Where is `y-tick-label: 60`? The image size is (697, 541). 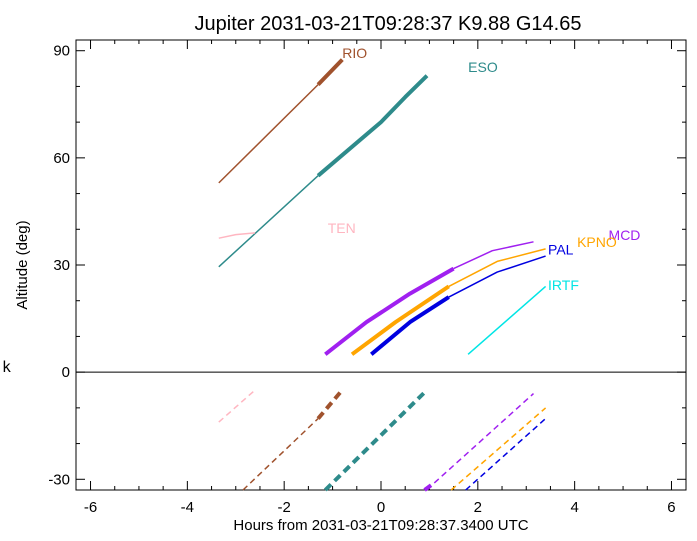
y-tick-label: 60 is located at coordinates (61, 158).